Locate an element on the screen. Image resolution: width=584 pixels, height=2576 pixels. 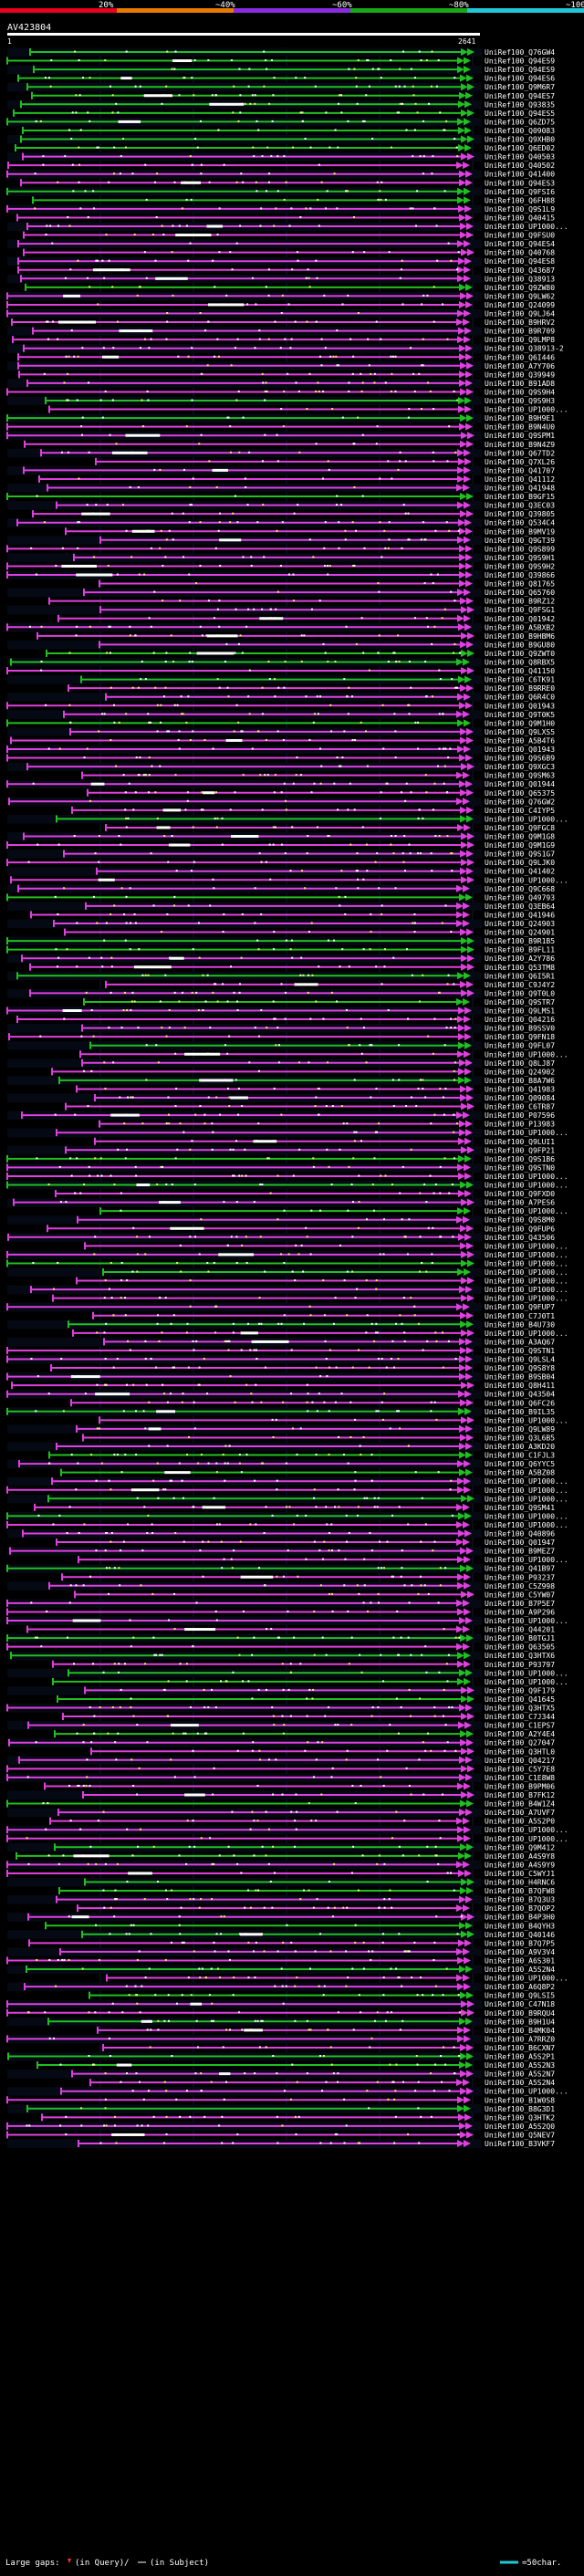
hit-label: UniRef100_Q9LMS1 is located at coordinates (520, 1011).